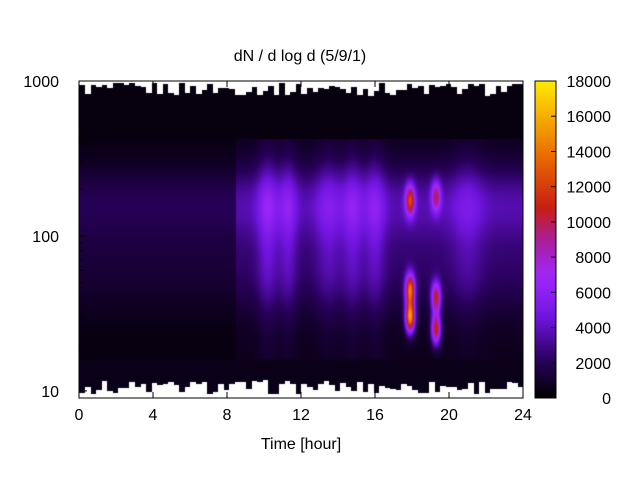  What do you see at coordinates (593, 364) in the screenshot?
I see `colorbar-tick-label: 2000` at bounding box center [593, 364].